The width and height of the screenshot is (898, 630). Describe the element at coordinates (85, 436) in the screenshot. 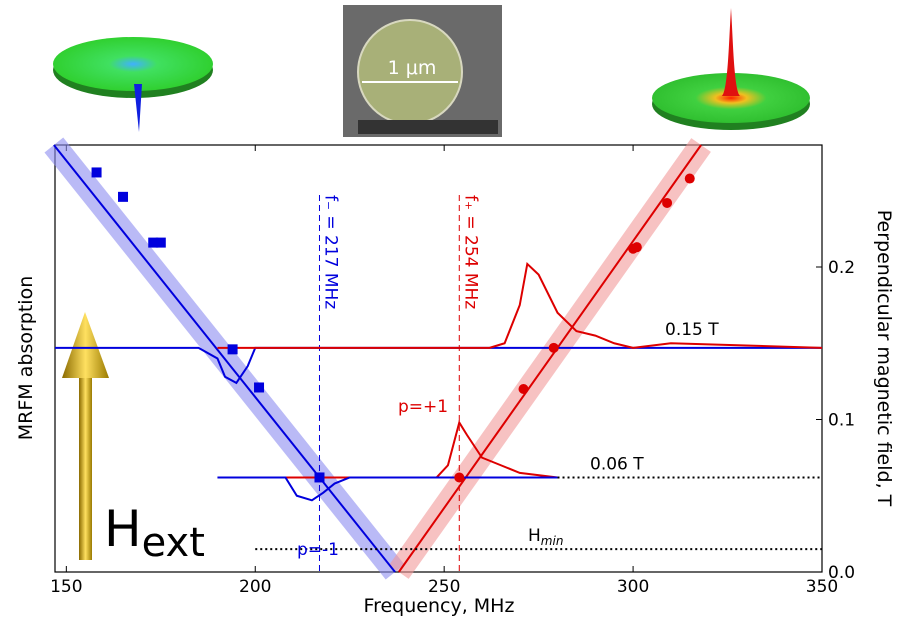

I see `field-arrow` at that location.